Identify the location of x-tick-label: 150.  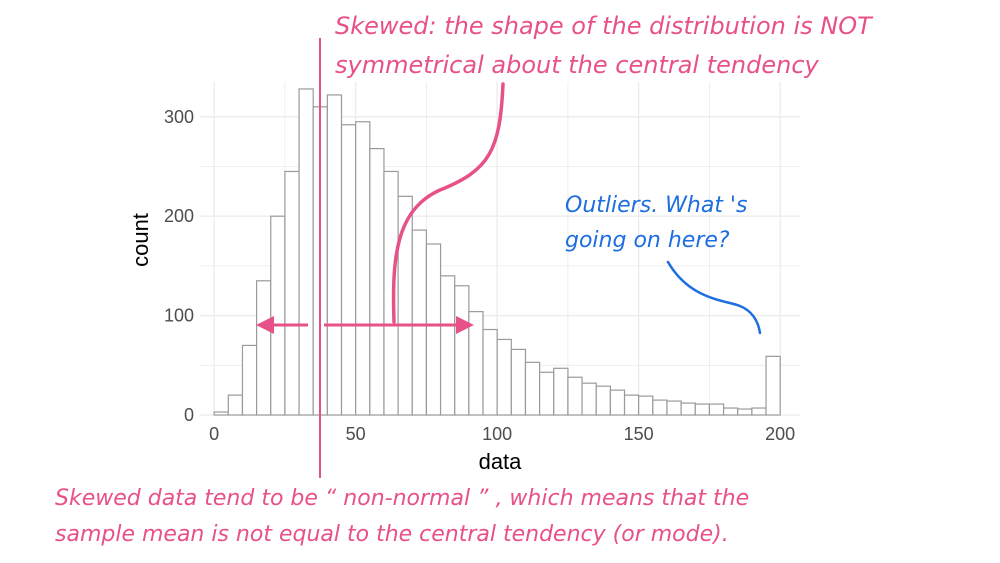
(639, 434).